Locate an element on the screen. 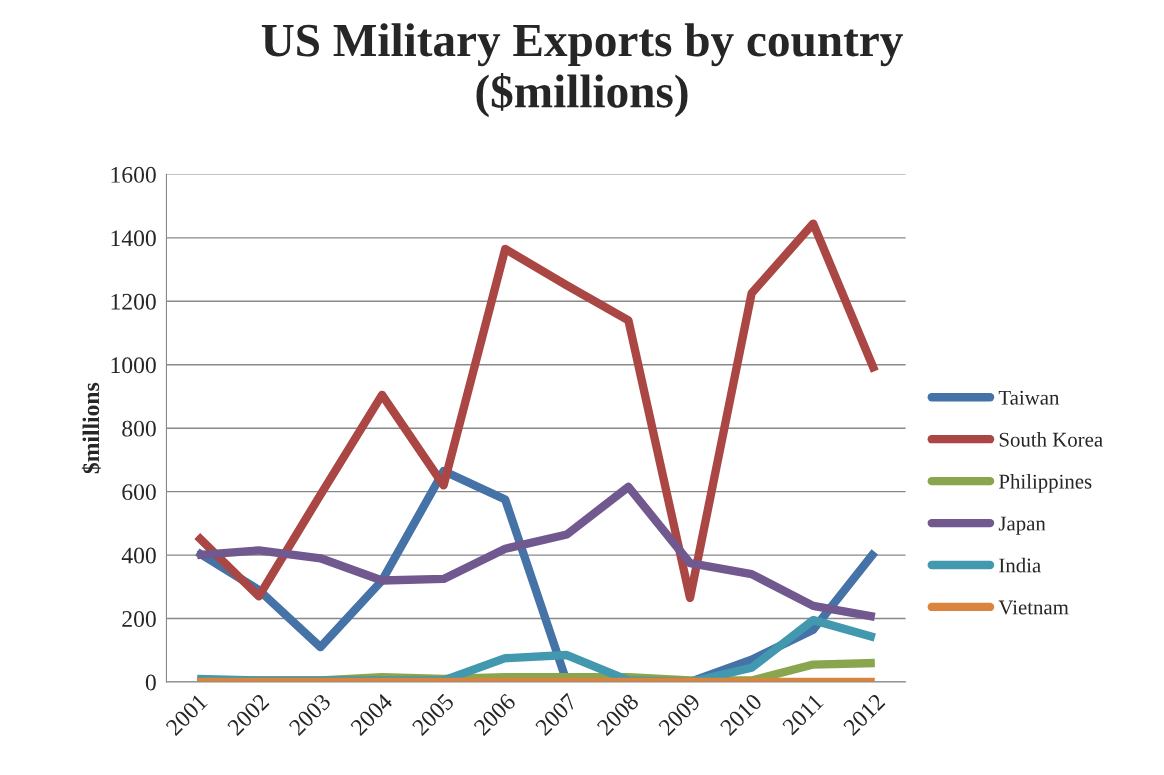 The height and width of the screenshot is (775, 1164). y-axis-title: $millions is located at coordinates (91, 428).